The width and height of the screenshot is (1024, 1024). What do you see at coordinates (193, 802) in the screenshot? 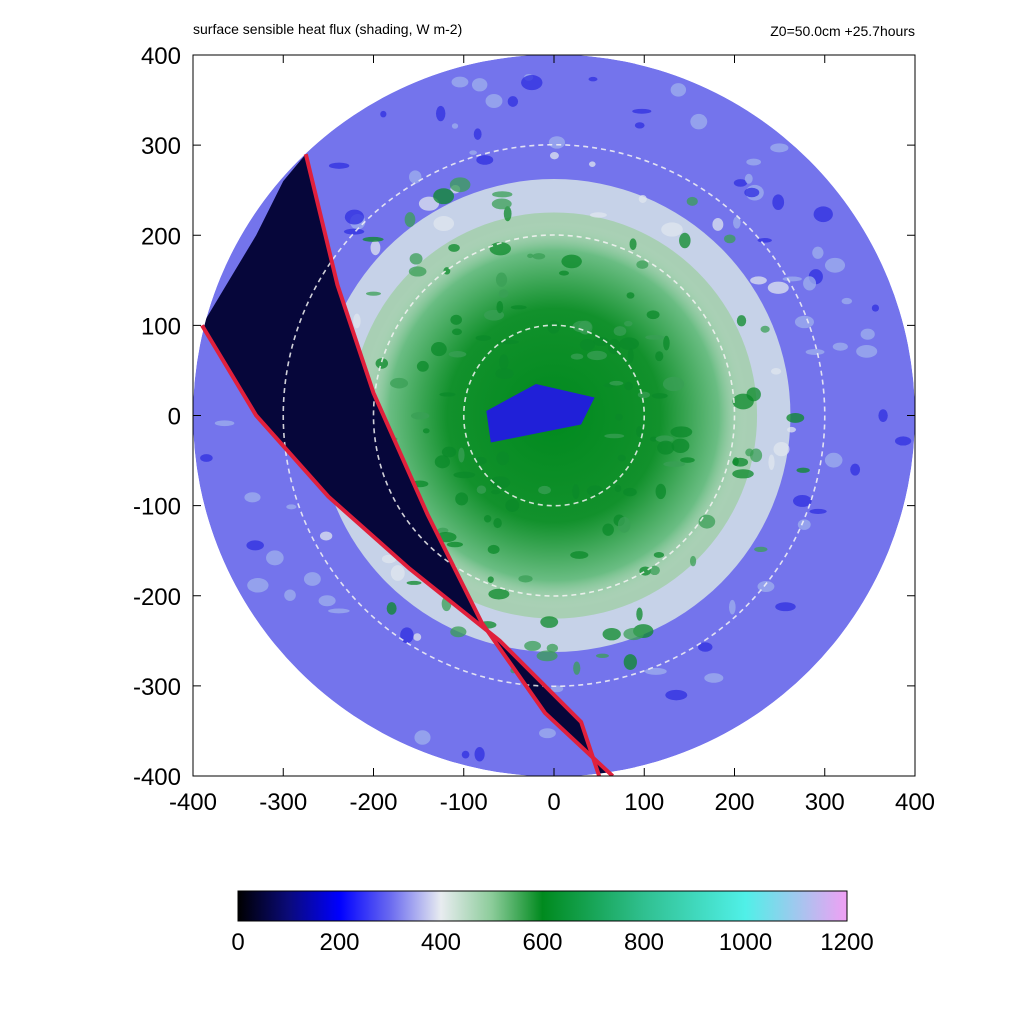
I see `x-tick-label: -400` at bounding box center [193, 802].